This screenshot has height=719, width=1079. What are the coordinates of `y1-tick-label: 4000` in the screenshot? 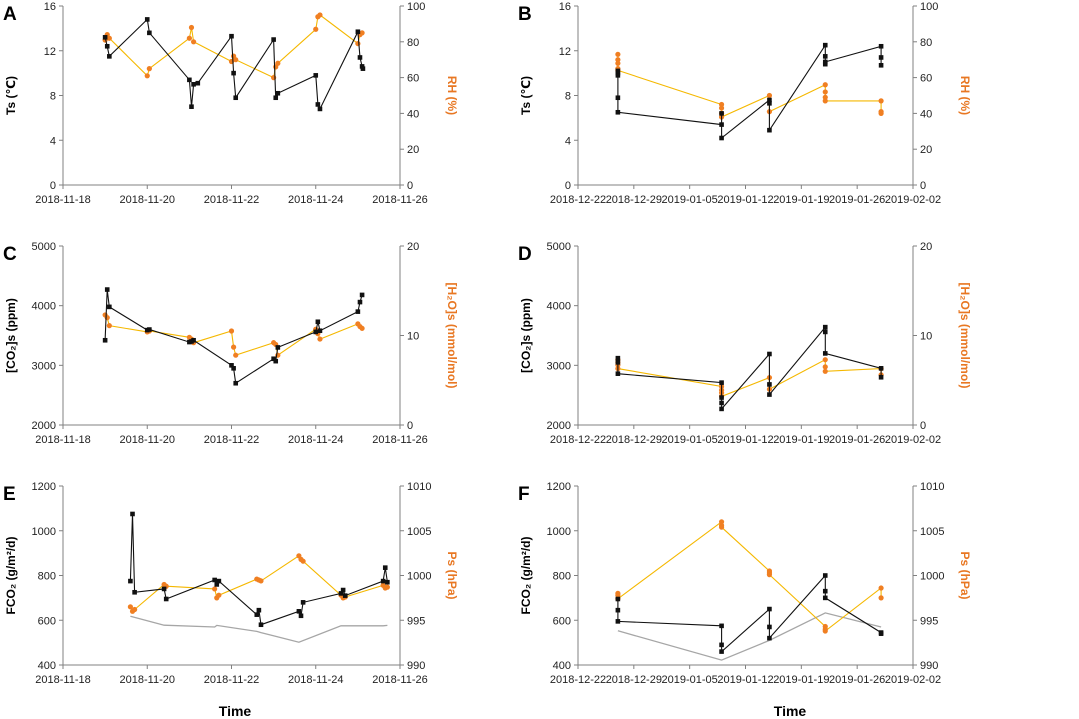 It's located at (44, 307).